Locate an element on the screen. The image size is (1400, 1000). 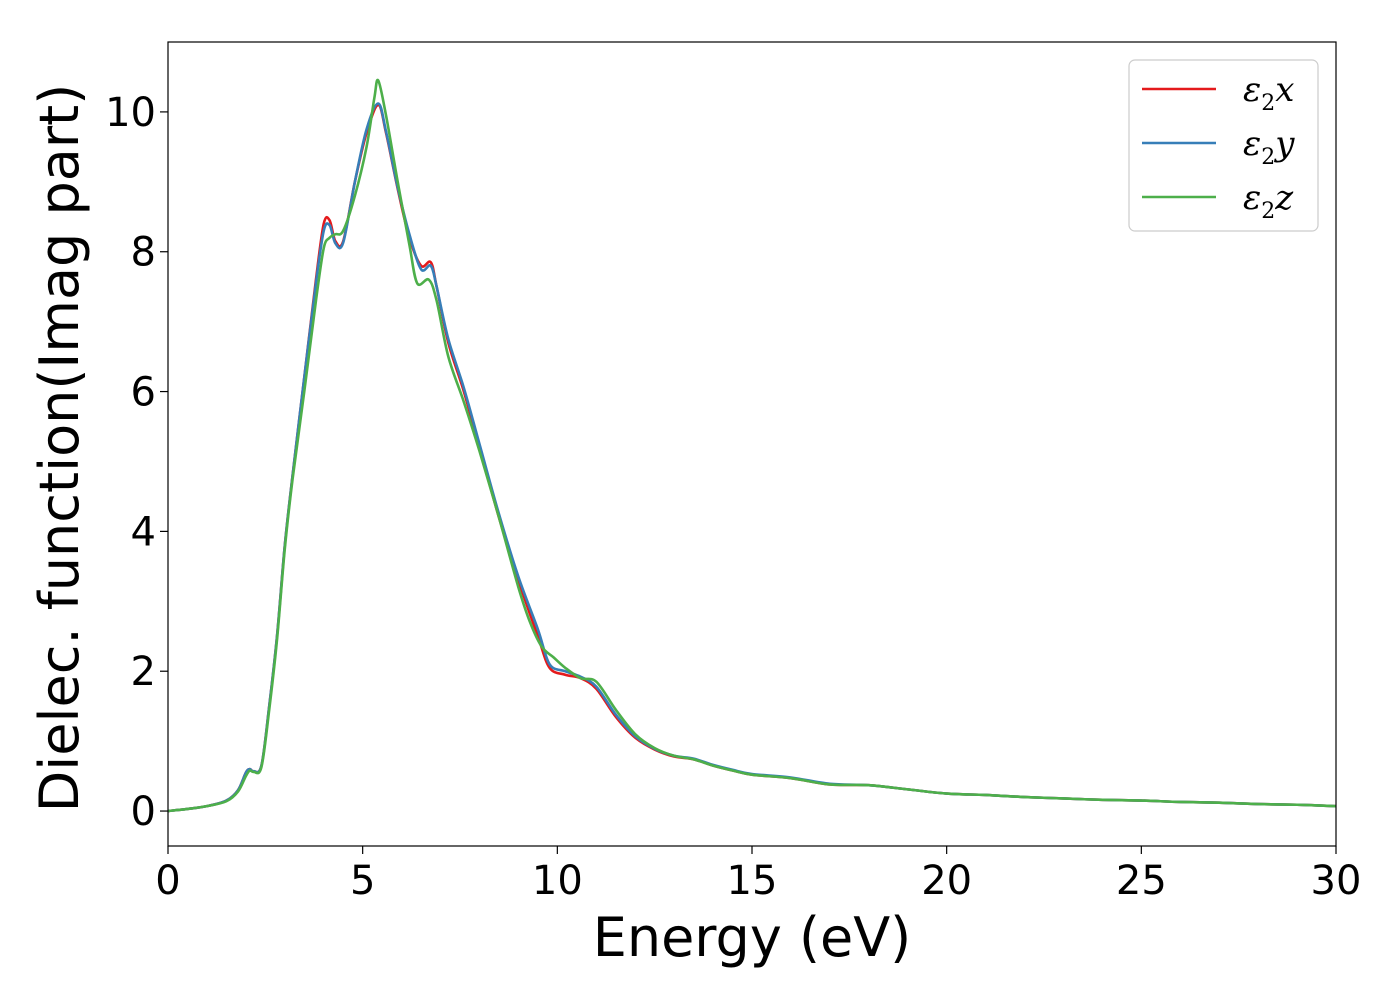
legend-entry: ε2x is located at coordinates (1268, 93).